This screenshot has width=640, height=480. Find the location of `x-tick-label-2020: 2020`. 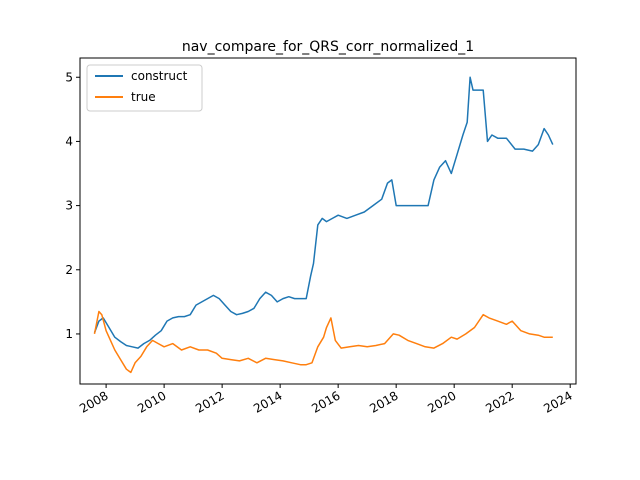

x-tick-label-2020: 2020 is located at coordinates (441, 401).